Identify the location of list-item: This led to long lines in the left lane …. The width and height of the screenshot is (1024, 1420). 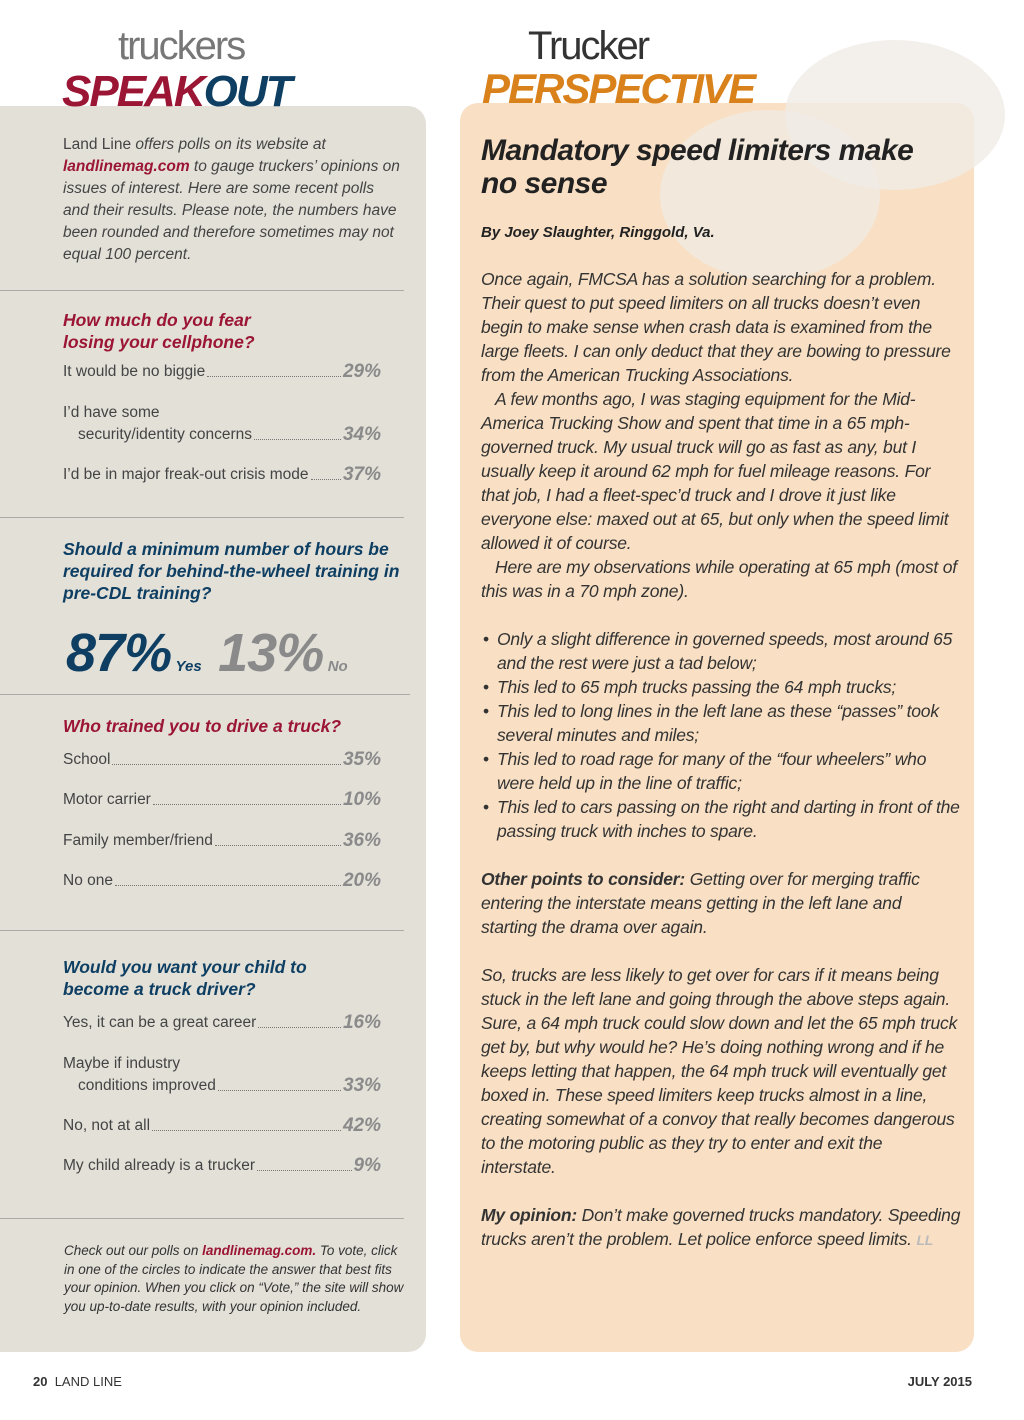
(721, 723).